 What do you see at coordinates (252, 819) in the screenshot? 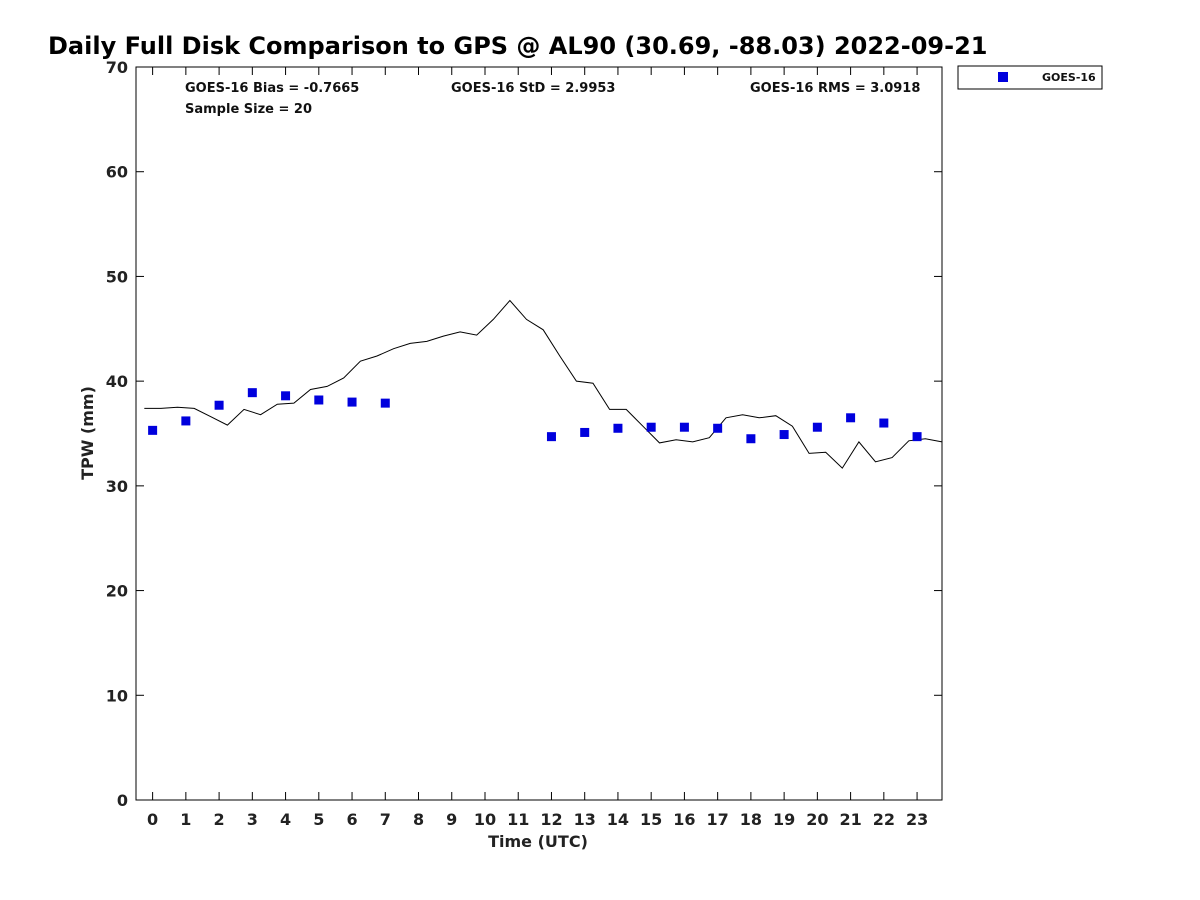
I see `x-tick-label: 3` at bounding box center [252, 819].